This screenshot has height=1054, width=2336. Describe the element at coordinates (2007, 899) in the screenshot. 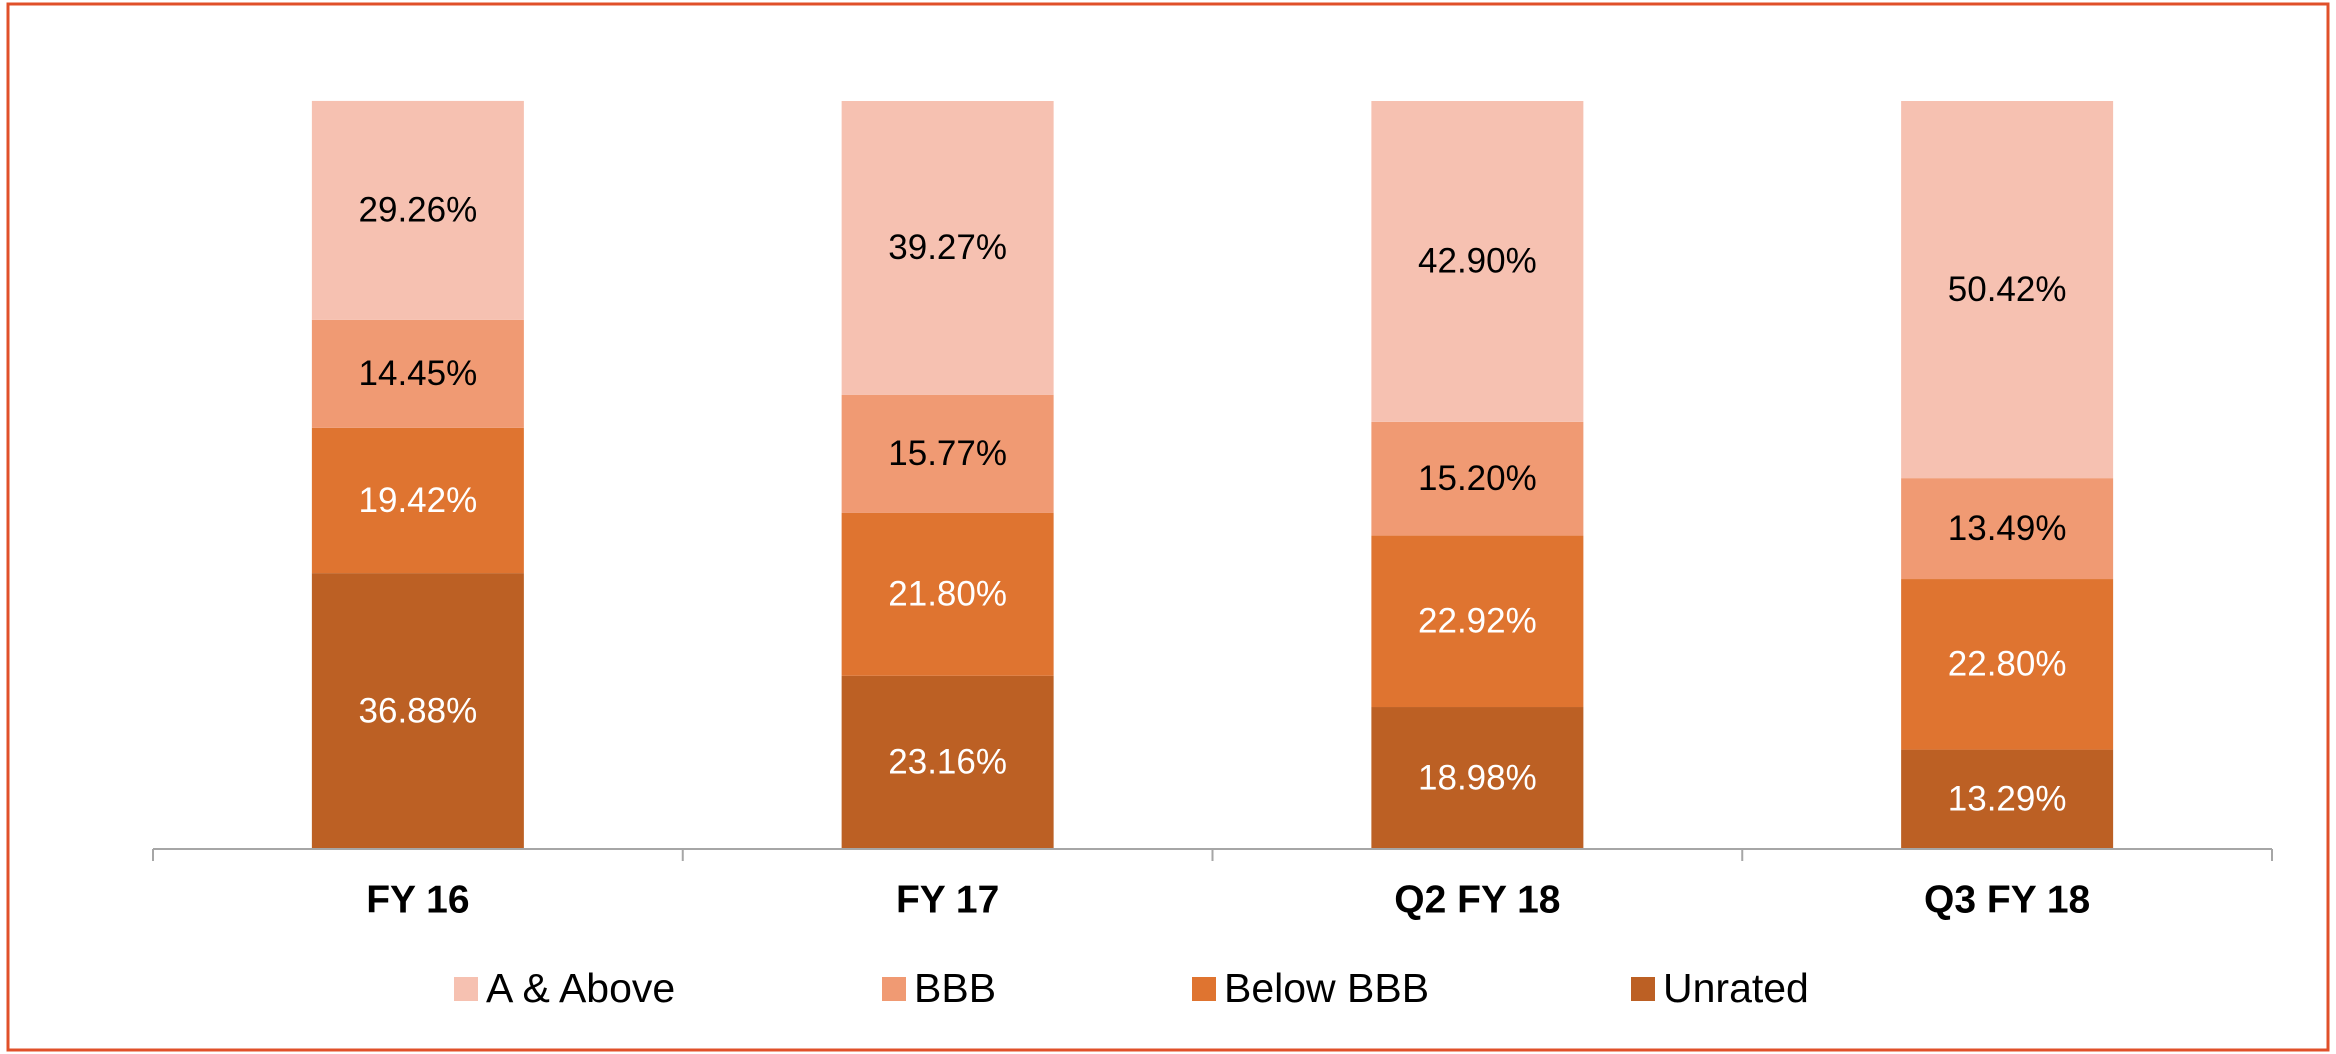

I see `x-tick-label: Q3 FY 18` at that location.